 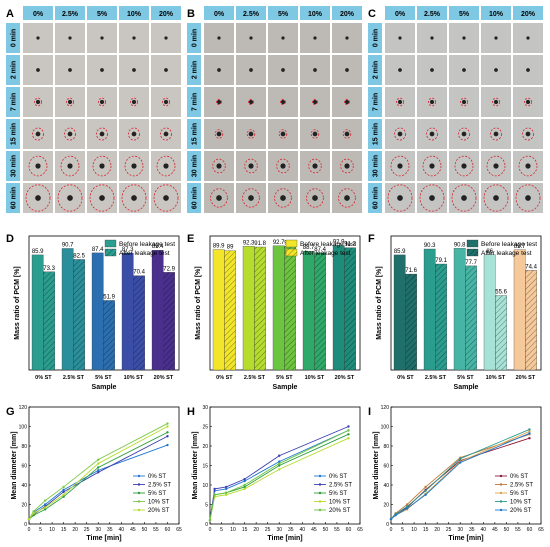 What do you see at coordinates (501, 292) in the screenshot?
I see `data-label: 55.6` at bounding box center [501, 292].